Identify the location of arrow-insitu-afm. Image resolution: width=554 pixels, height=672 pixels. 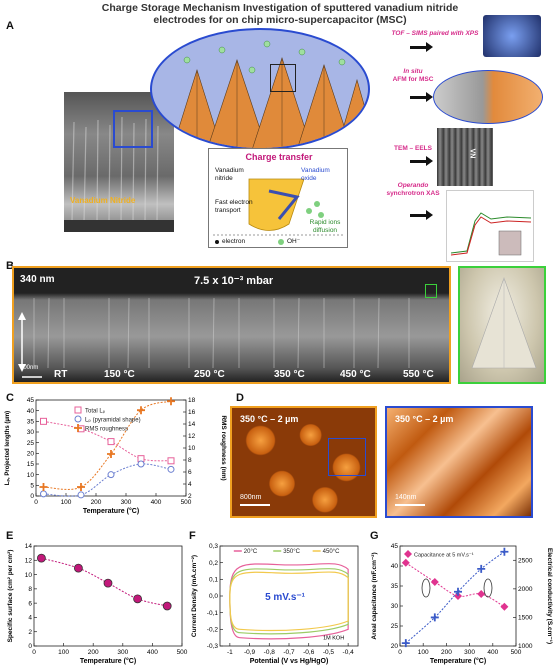
(421, 97).